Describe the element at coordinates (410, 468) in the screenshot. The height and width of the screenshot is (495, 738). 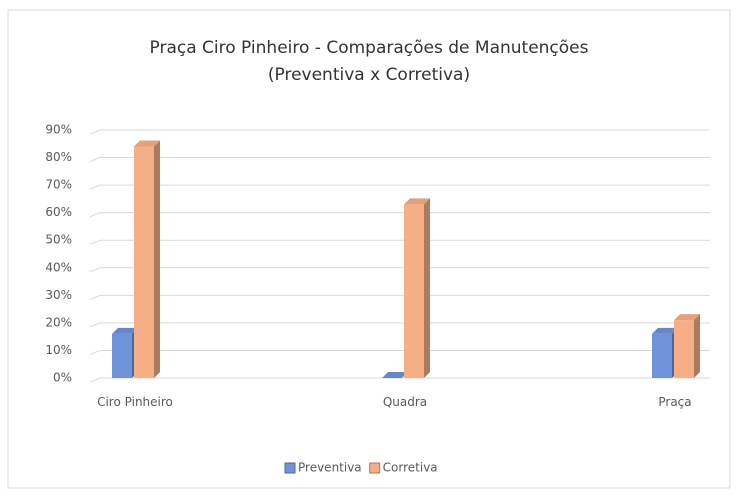
I see `legend-label: Corretiva` at that location.